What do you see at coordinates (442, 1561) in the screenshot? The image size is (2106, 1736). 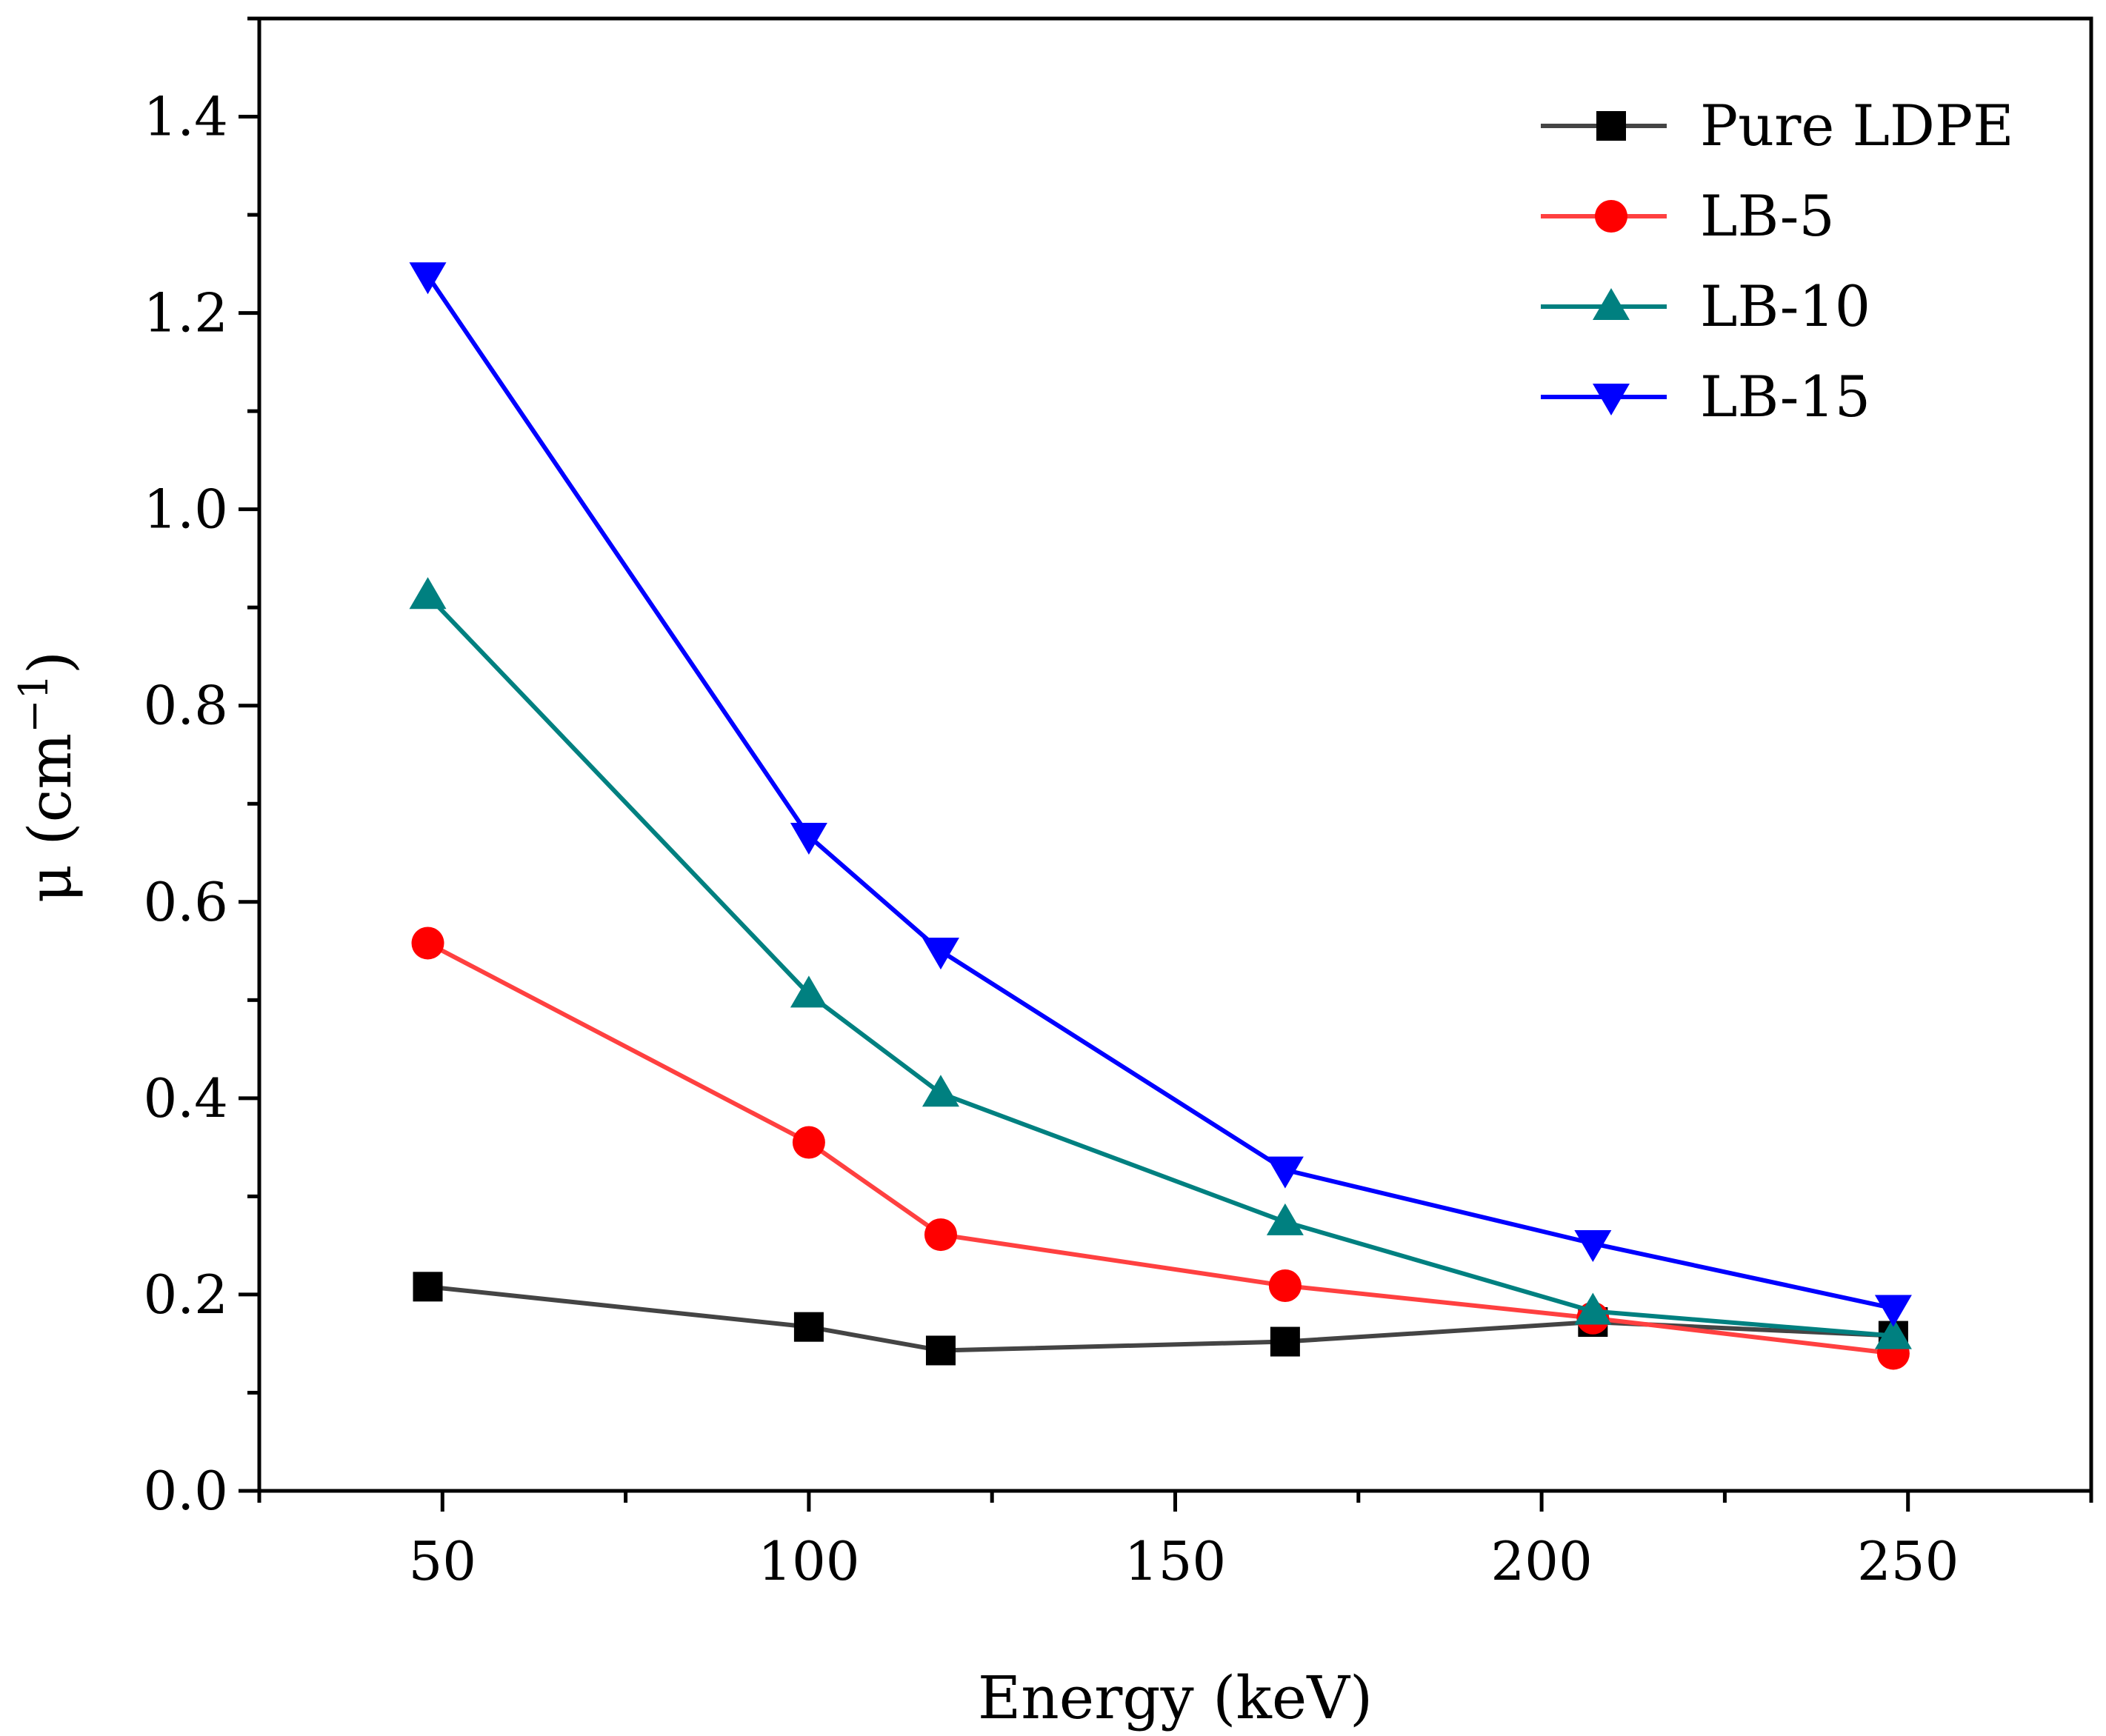 I see `x-tick-label: 50` at bounding box center [442, 1561].